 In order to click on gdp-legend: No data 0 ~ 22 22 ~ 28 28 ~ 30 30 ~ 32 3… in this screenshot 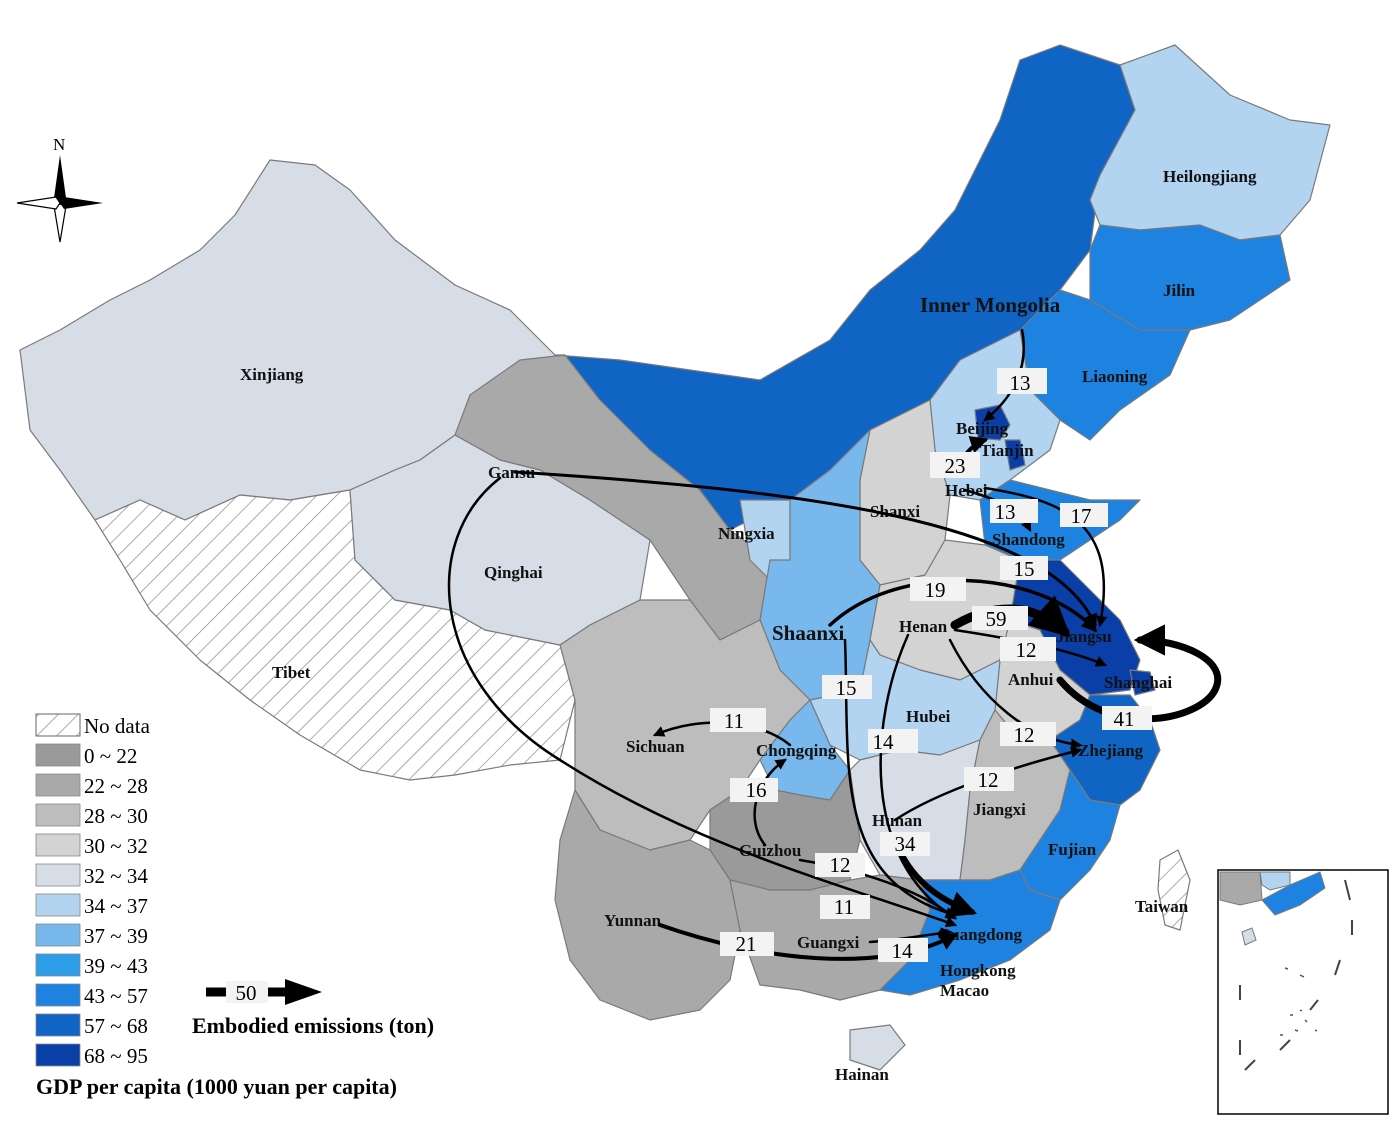, I will do `click(216, 906)`.